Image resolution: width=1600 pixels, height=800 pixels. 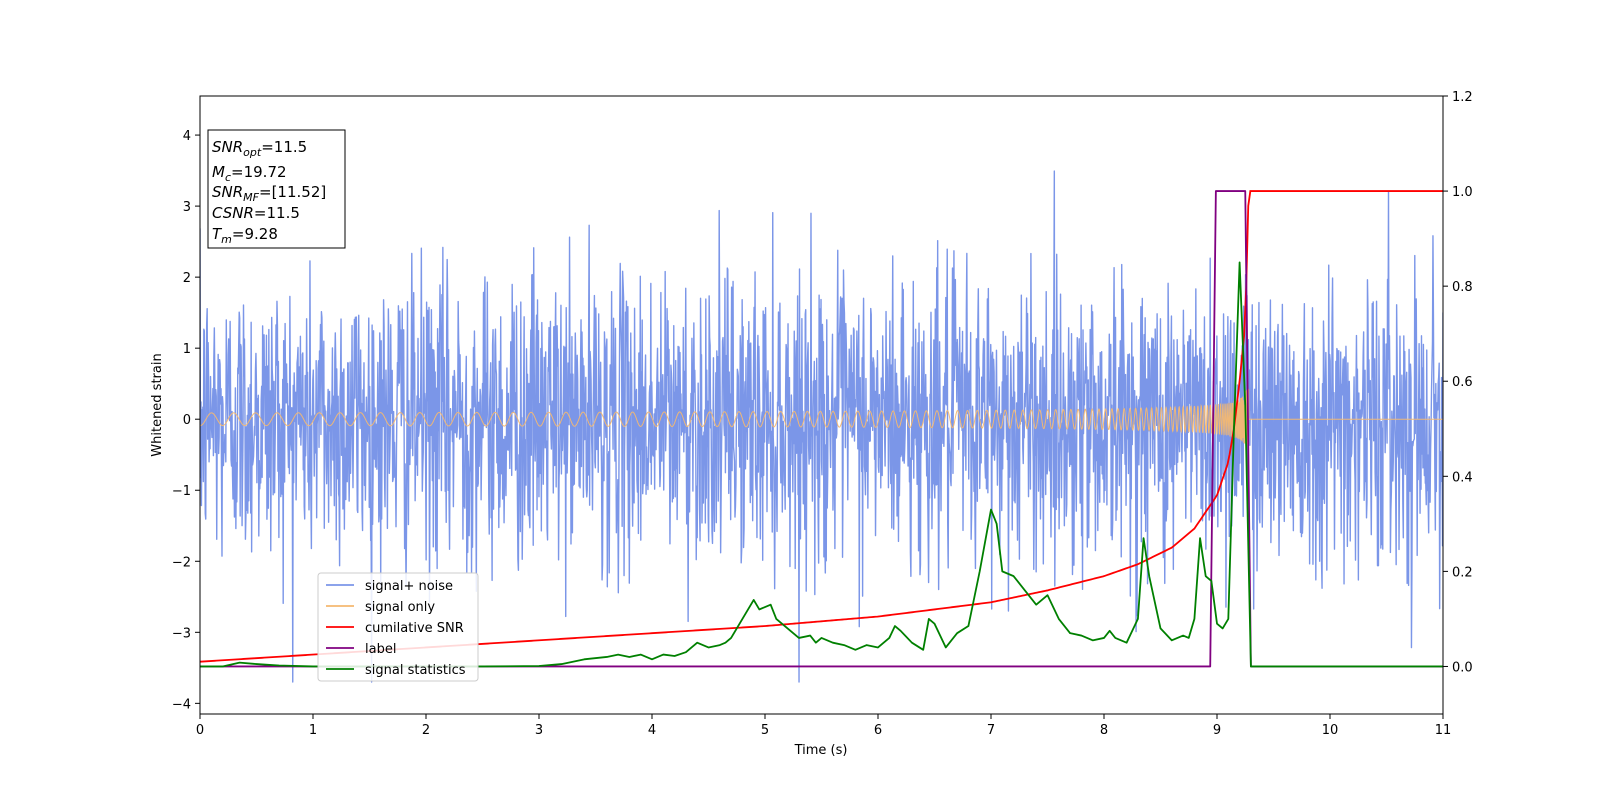 I want to click on legend-entry: label, so click(x=380, y=649).